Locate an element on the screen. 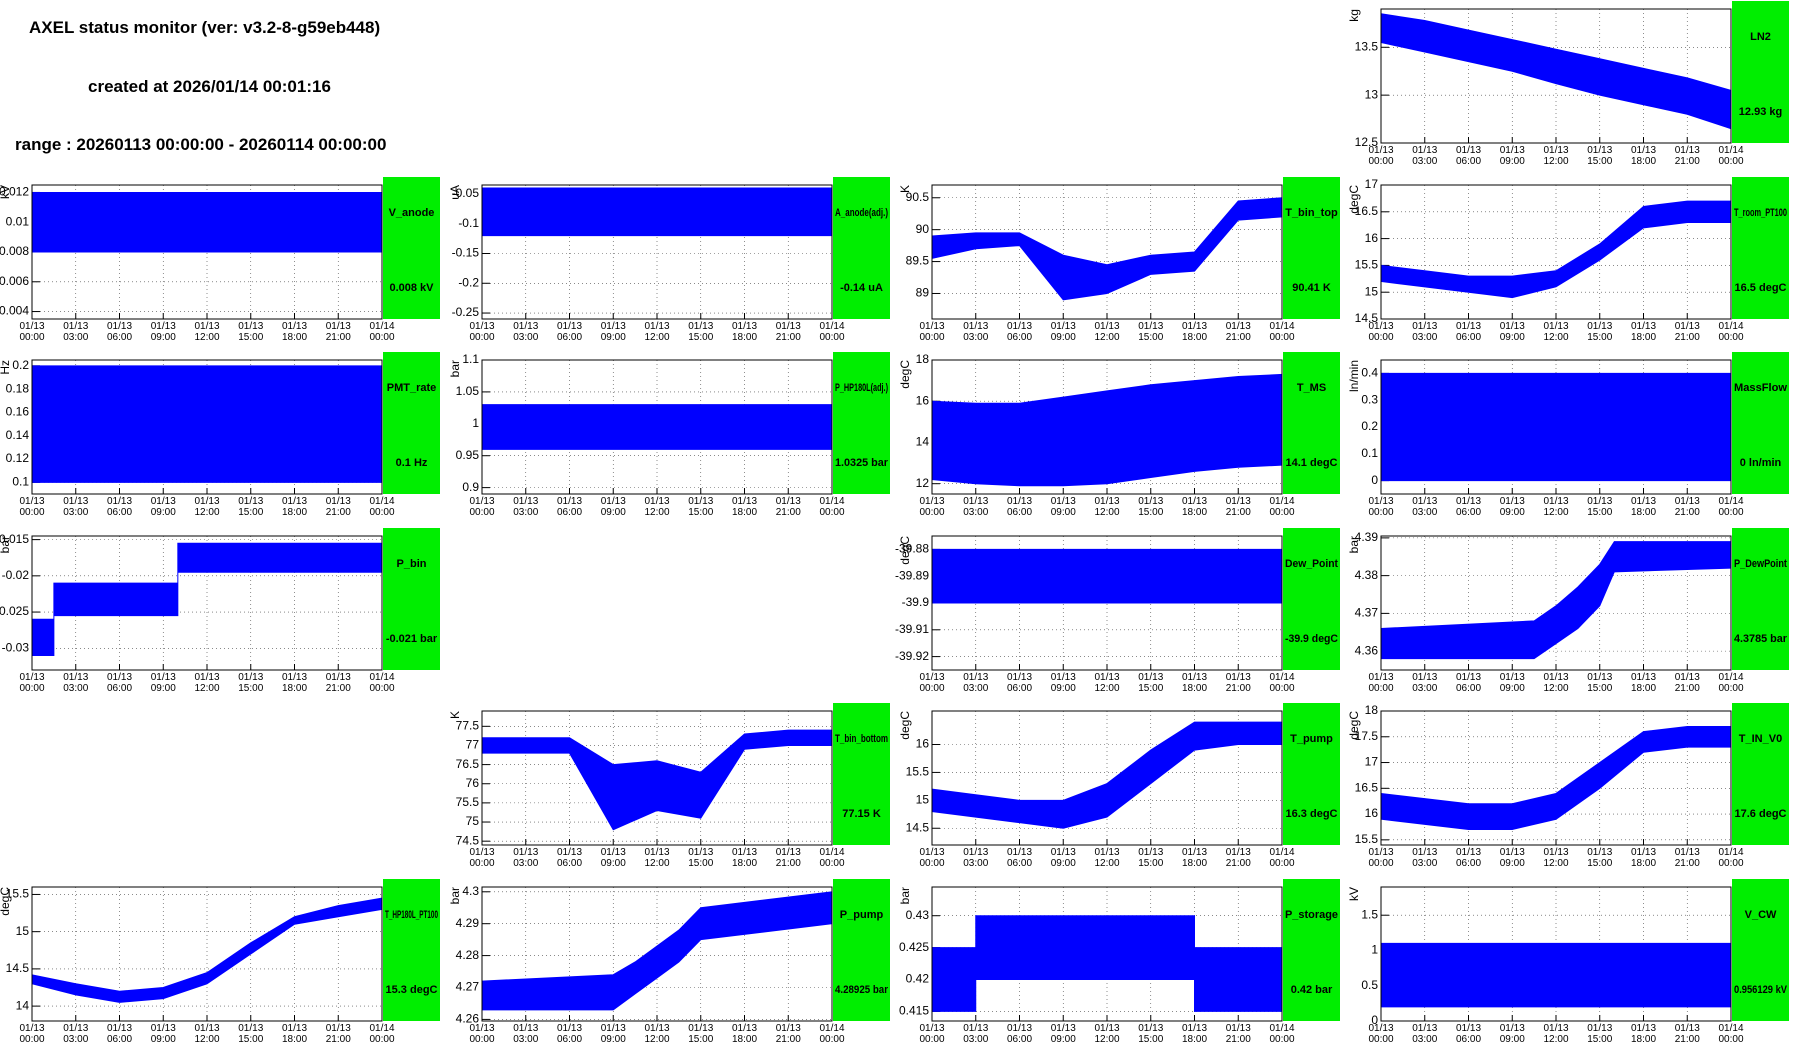  y-tick-label: 12.5 is located at coordinates (1367, 142).